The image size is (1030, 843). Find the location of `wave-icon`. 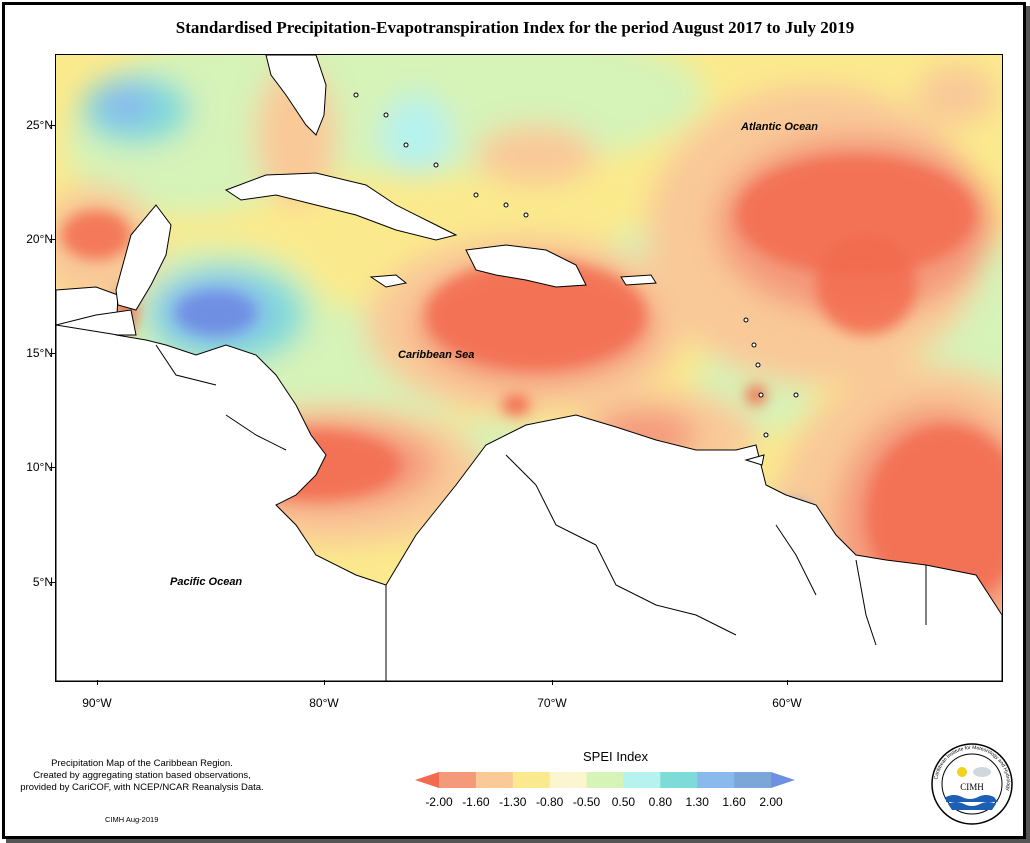

wave-icon is located at coordinates (972, 798).